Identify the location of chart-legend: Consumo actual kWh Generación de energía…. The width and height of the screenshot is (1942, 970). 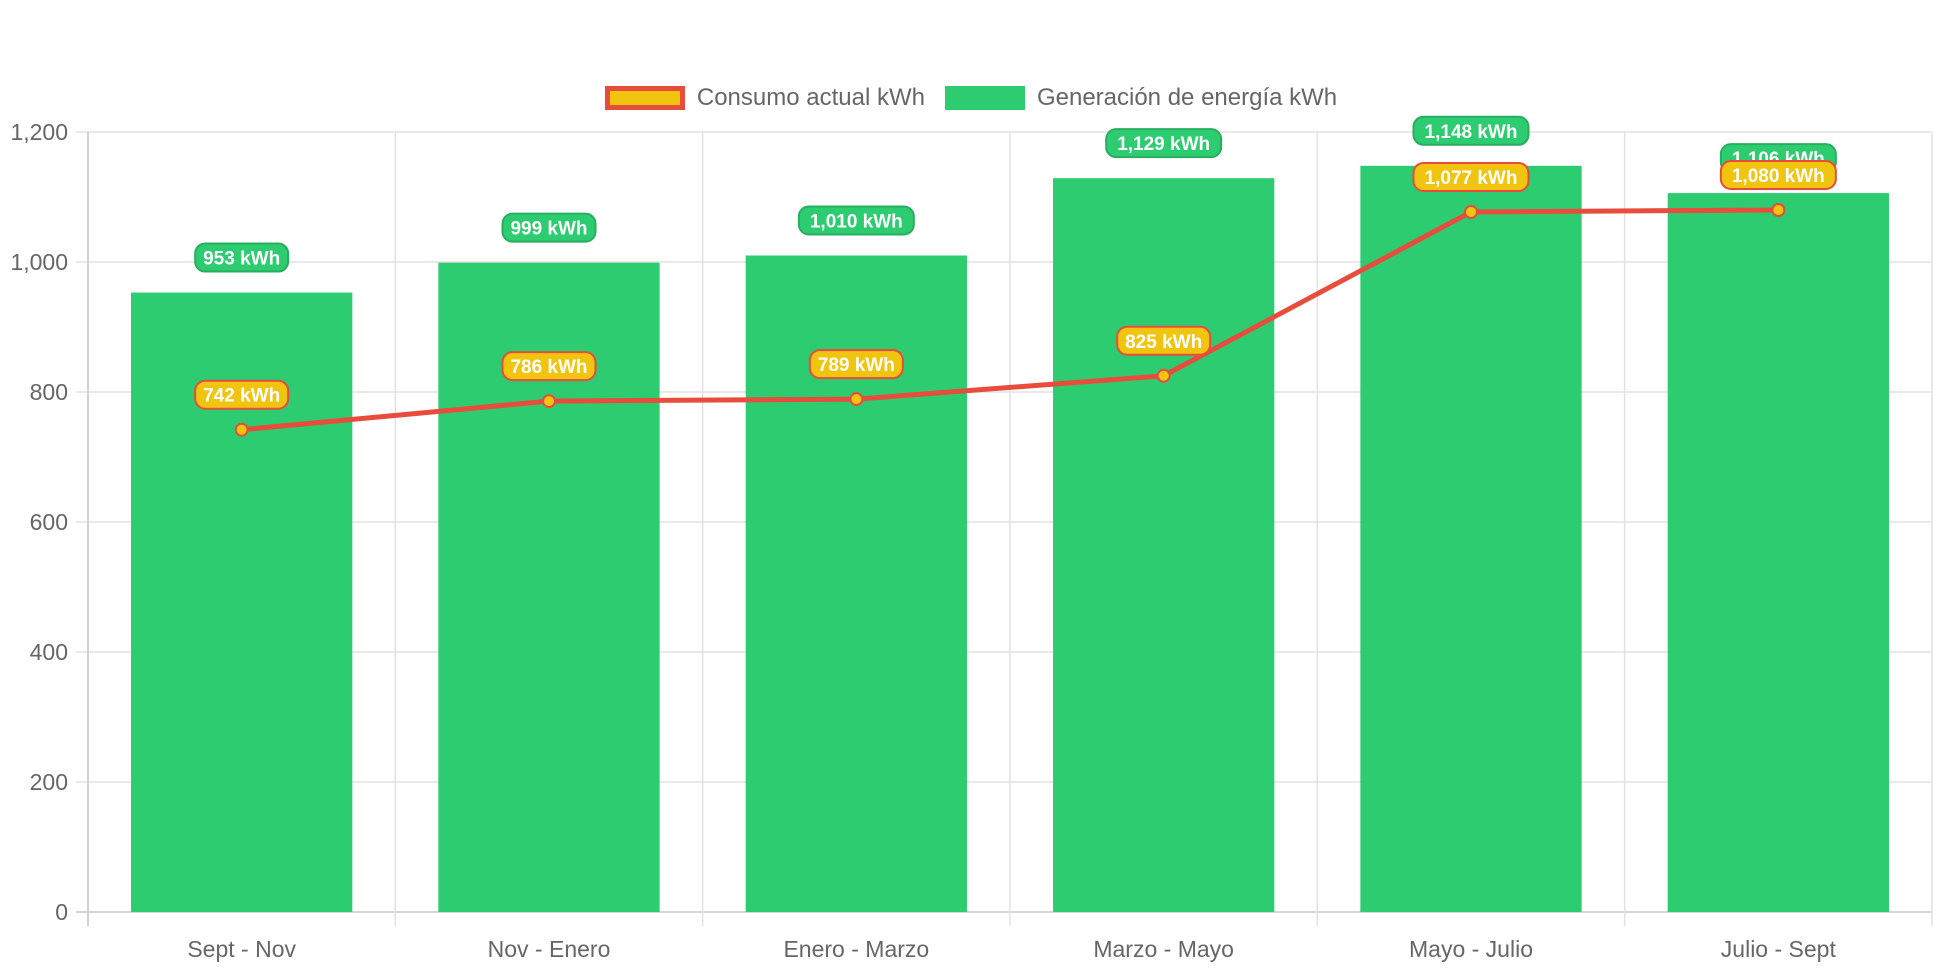
(971, 98).